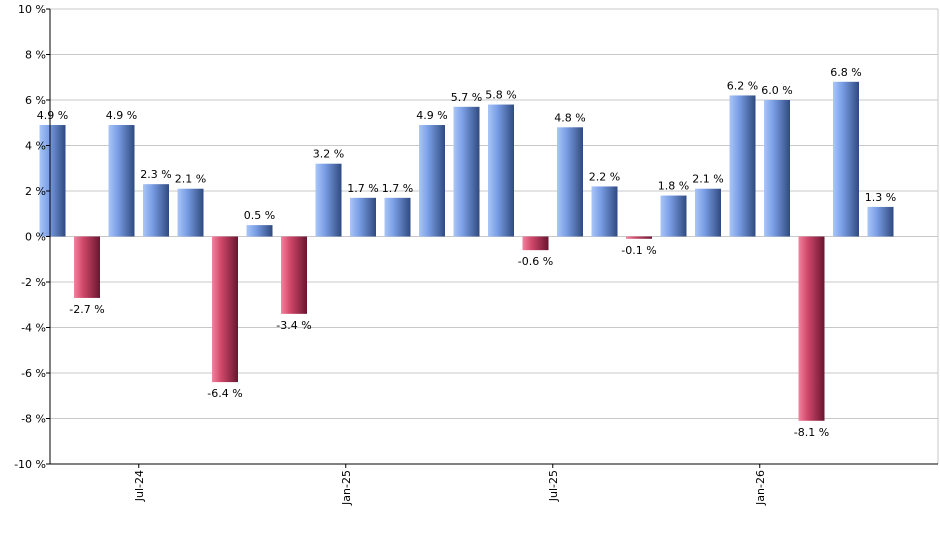  Describe the element at coordinates (30, 464) in the screenshot. I see `y-tick-label: -10 %` at that location.